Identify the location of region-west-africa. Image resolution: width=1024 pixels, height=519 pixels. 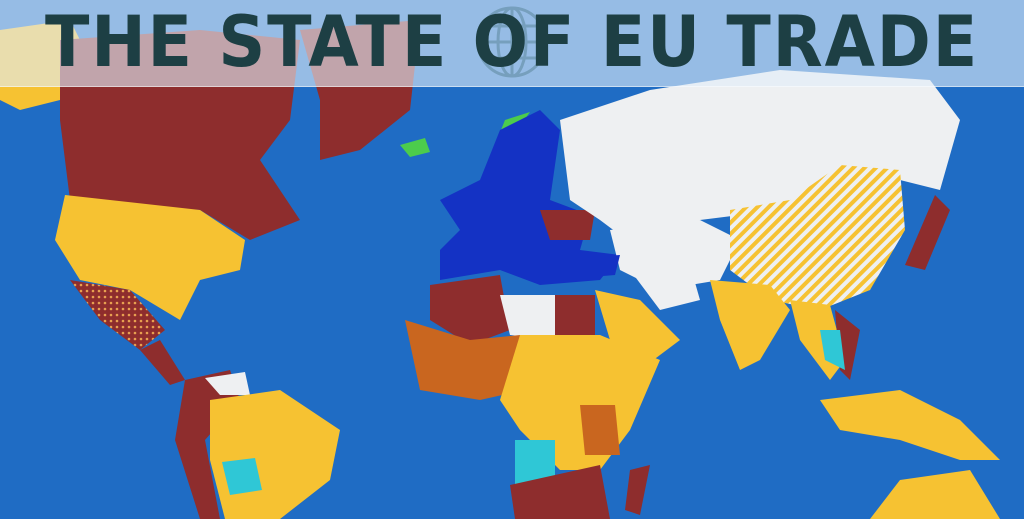
(465, 360).